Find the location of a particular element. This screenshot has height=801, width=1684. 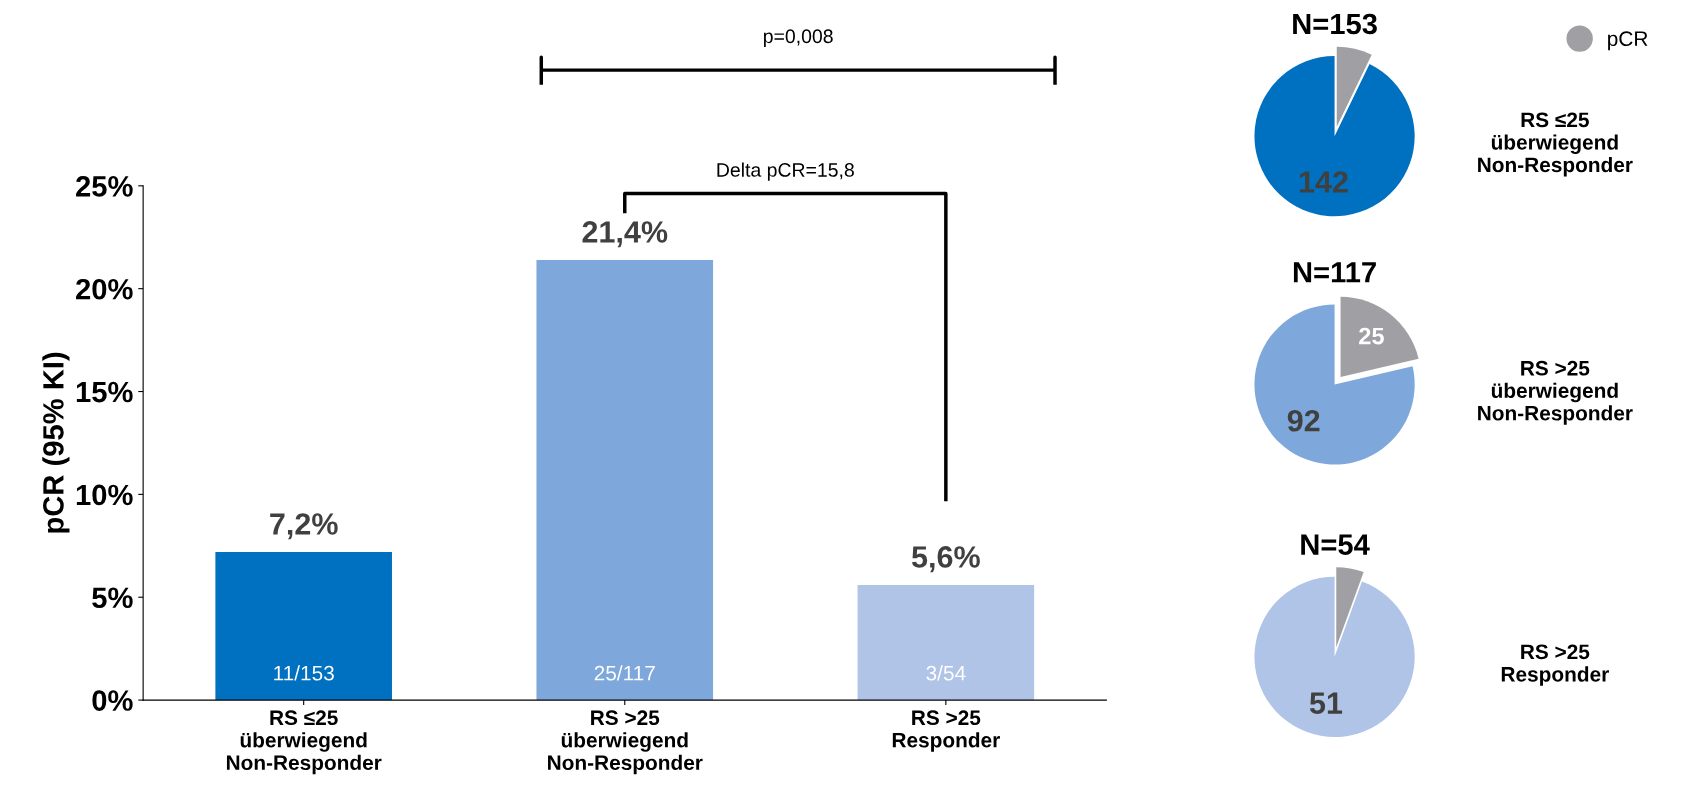

chart-title: N=117 is located at coordinates (1334, 272).